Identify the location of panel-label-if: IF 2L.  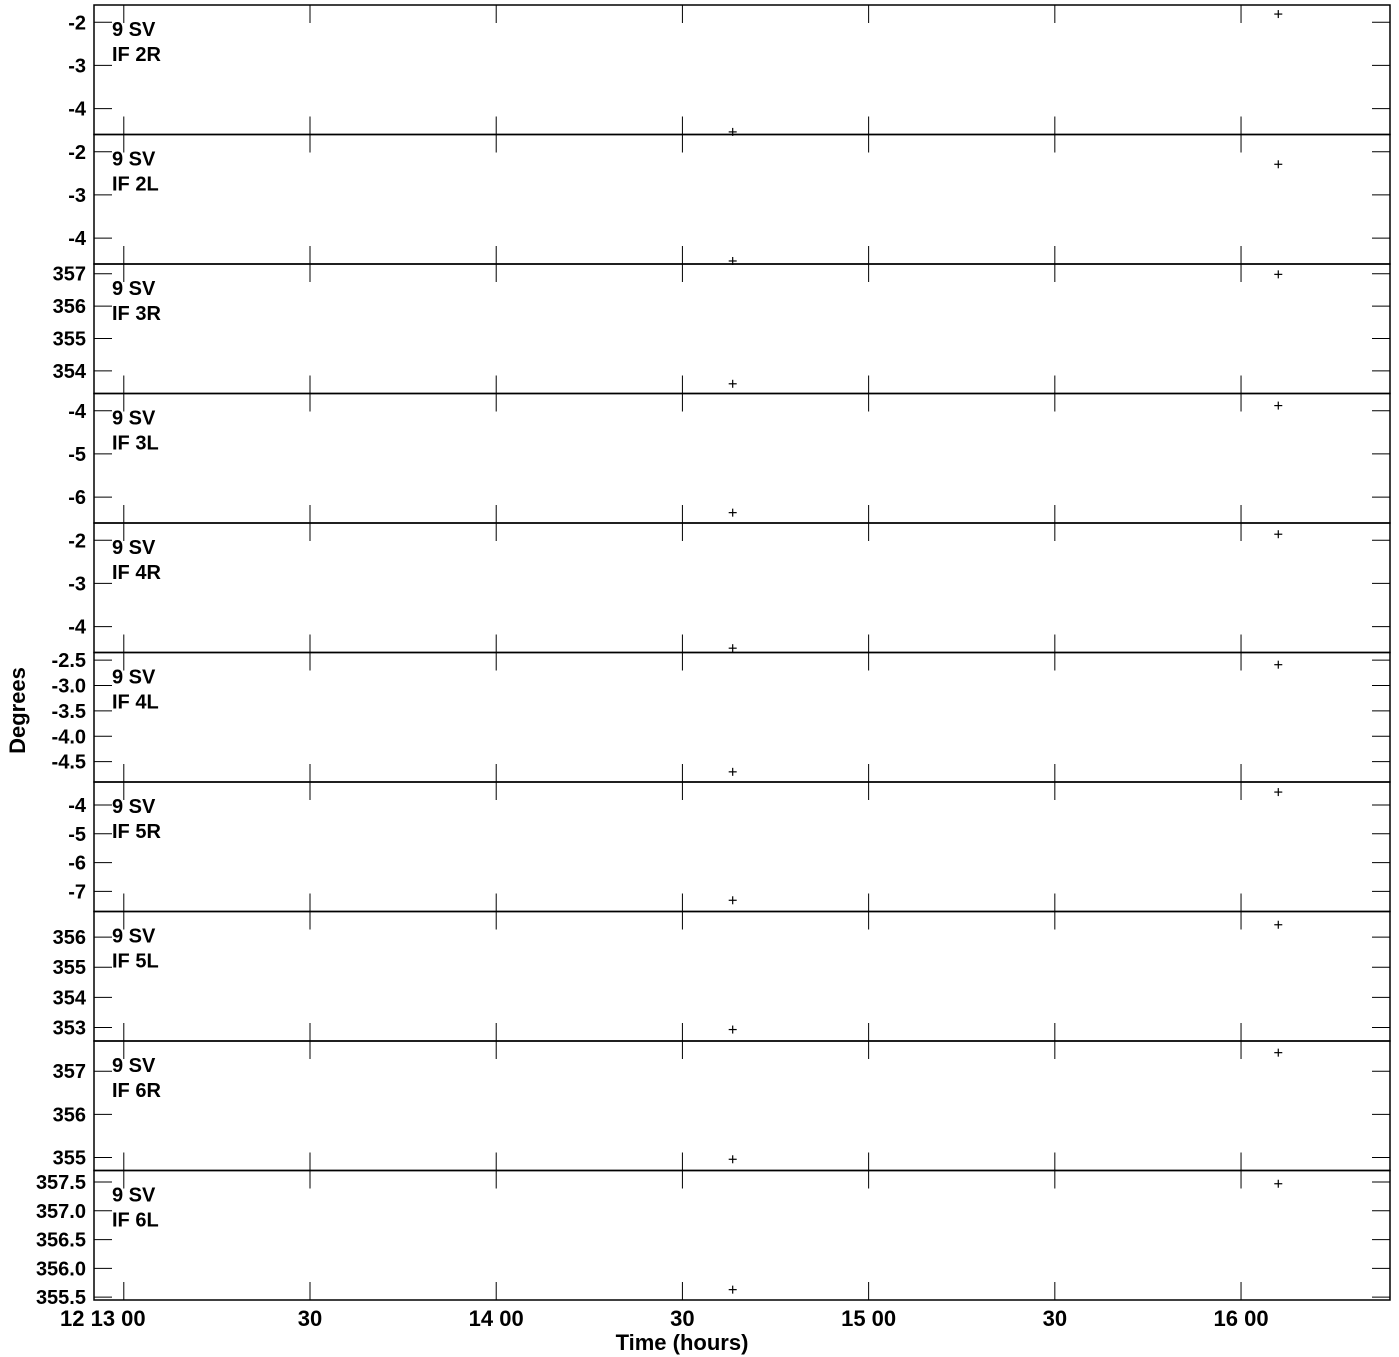
(135, 185).